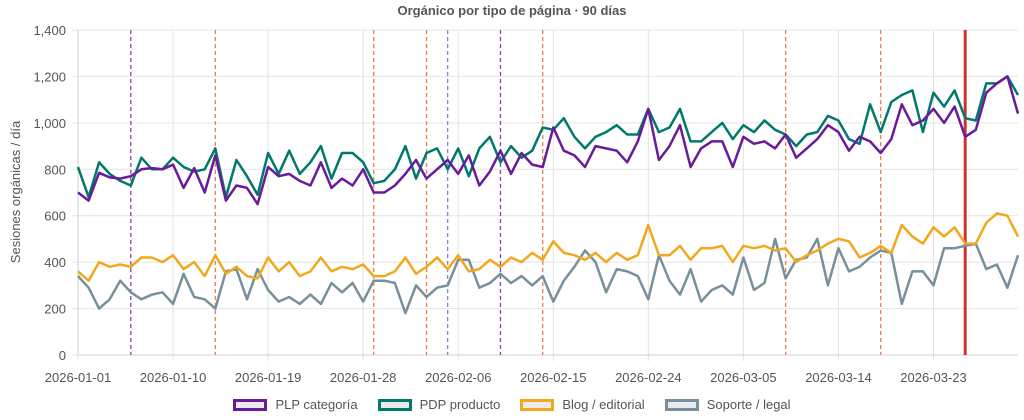  Describe the element at coordinates (512, 10) in the screenshot. I see `chart-title: Orgánico por tipo de página · 90 días` at that location.